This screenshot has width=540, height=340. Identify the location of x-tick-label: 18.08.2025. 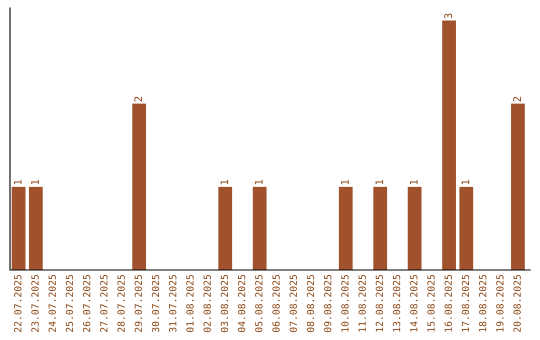
(482, 303).